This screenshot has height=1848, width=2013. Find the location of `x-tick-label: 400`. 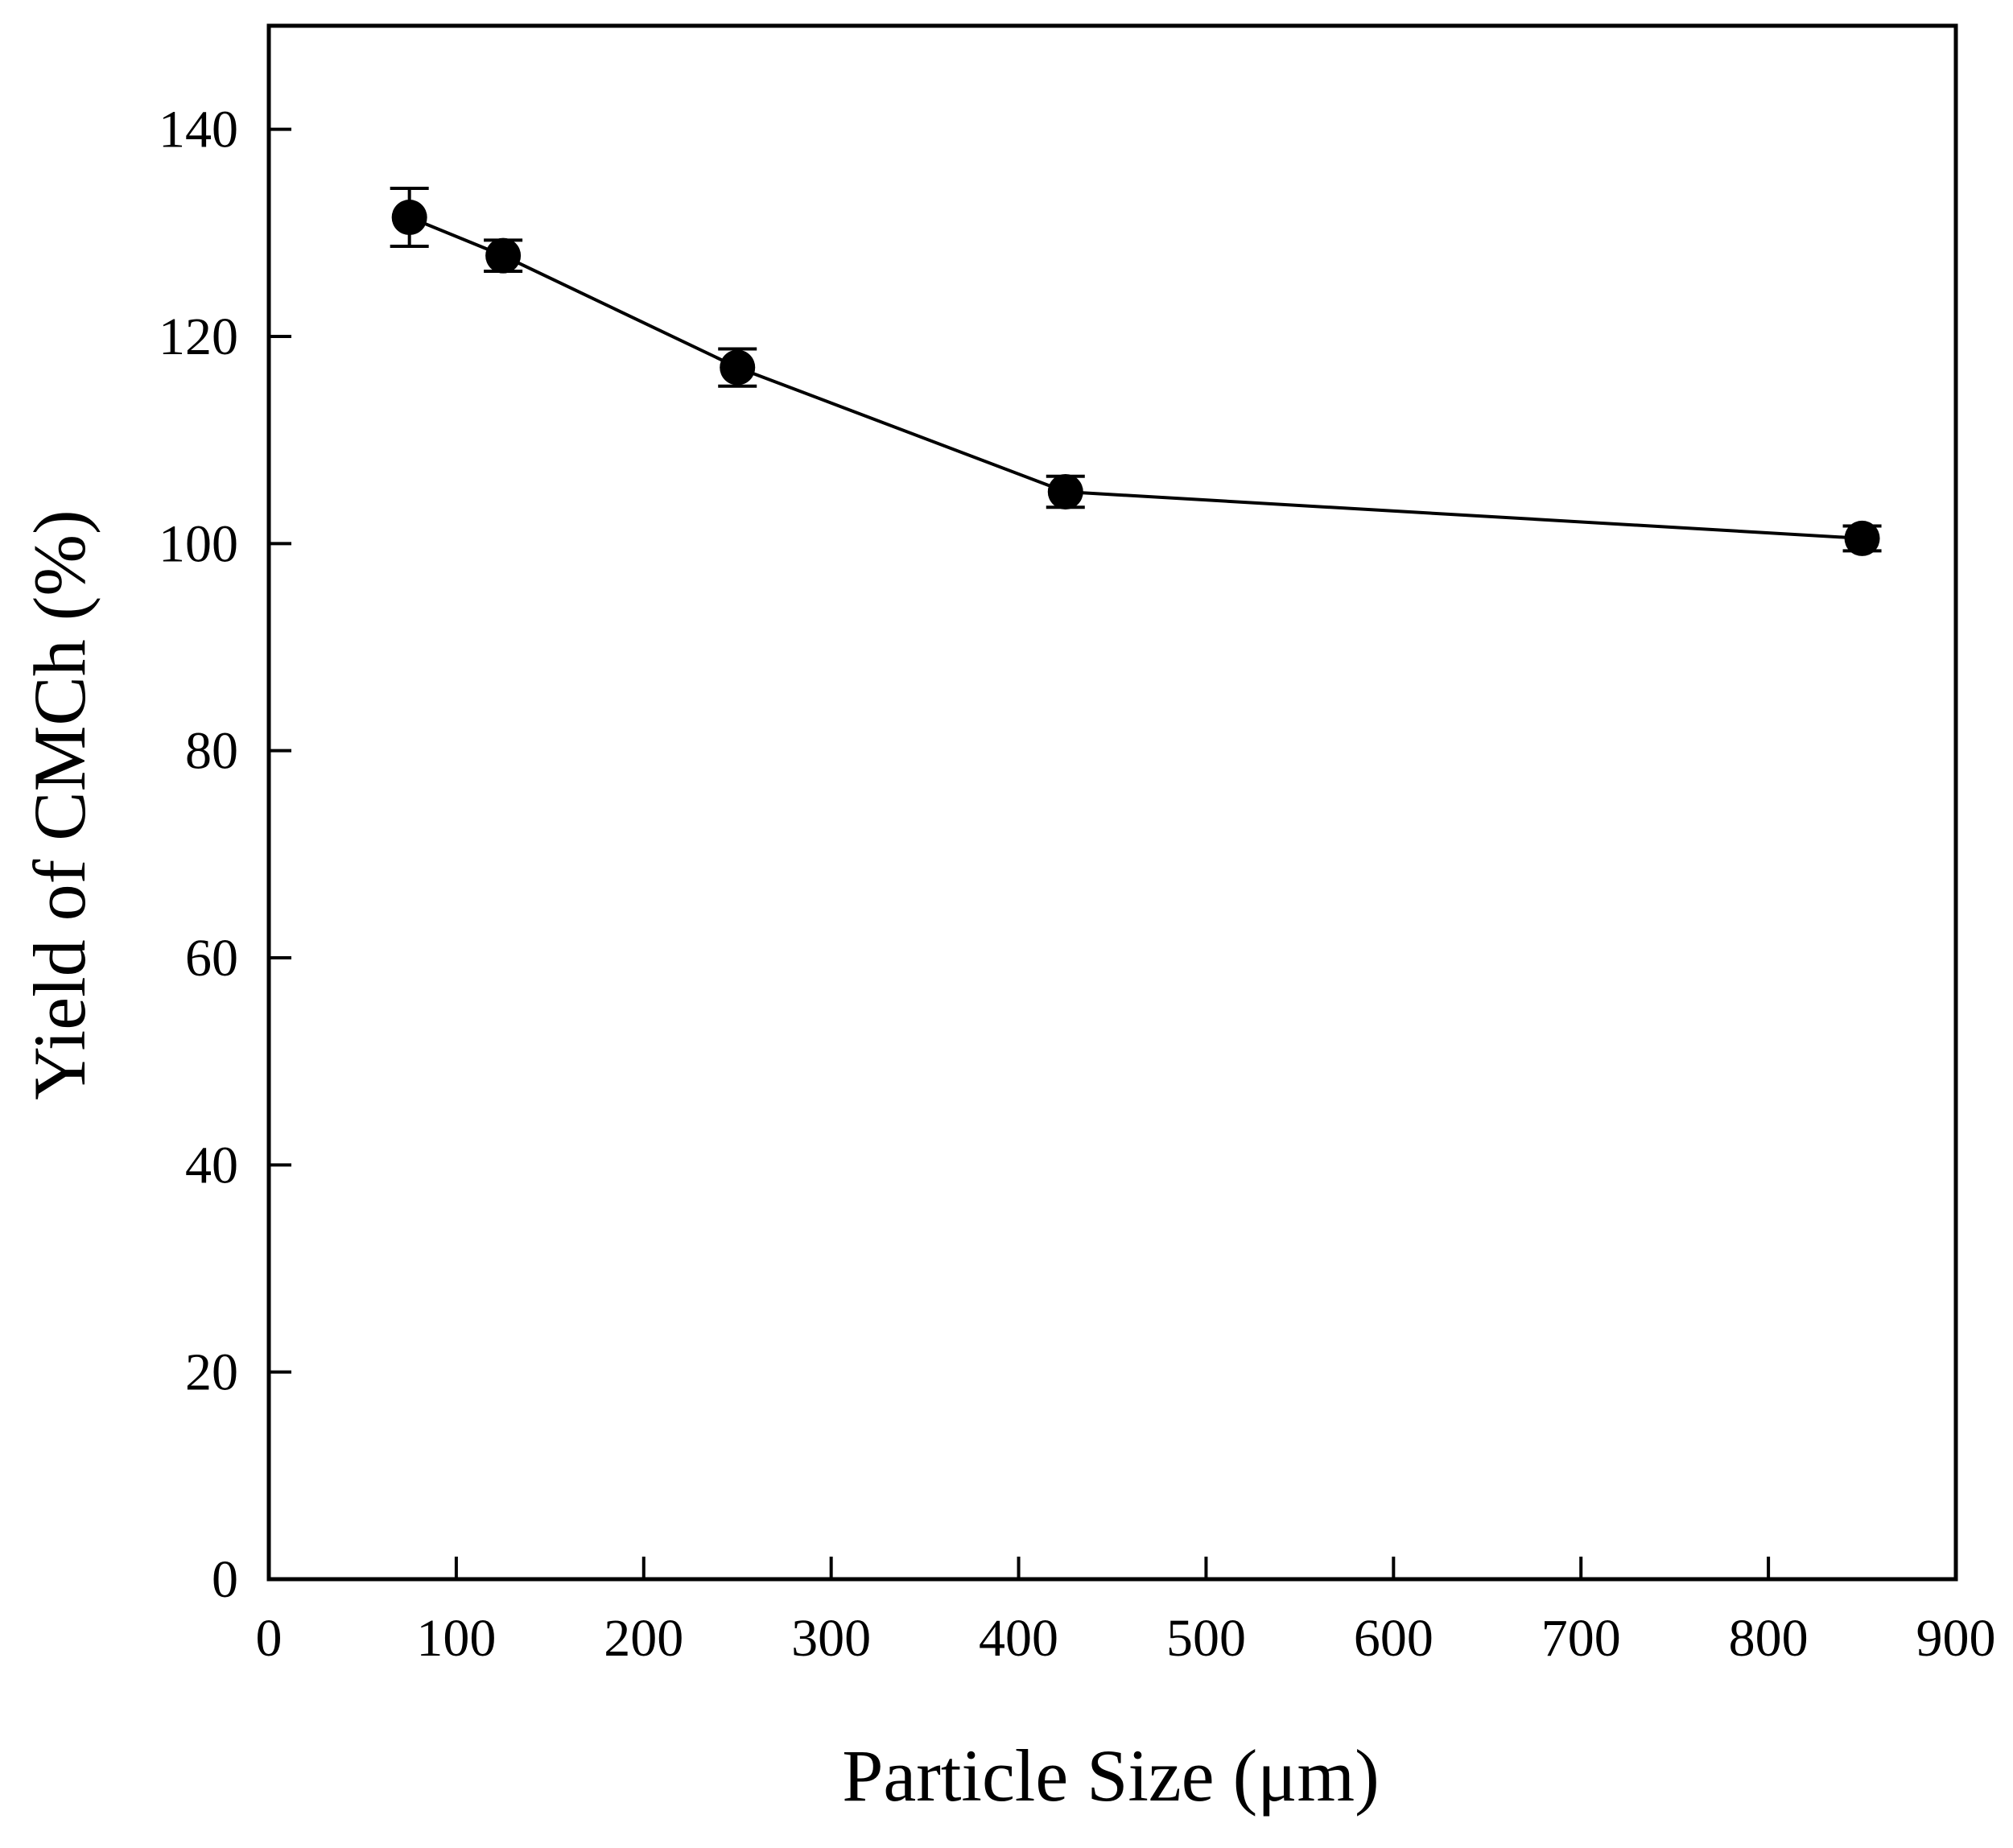

x-tick-label: 400 is located at coordinates (1019, 1639).